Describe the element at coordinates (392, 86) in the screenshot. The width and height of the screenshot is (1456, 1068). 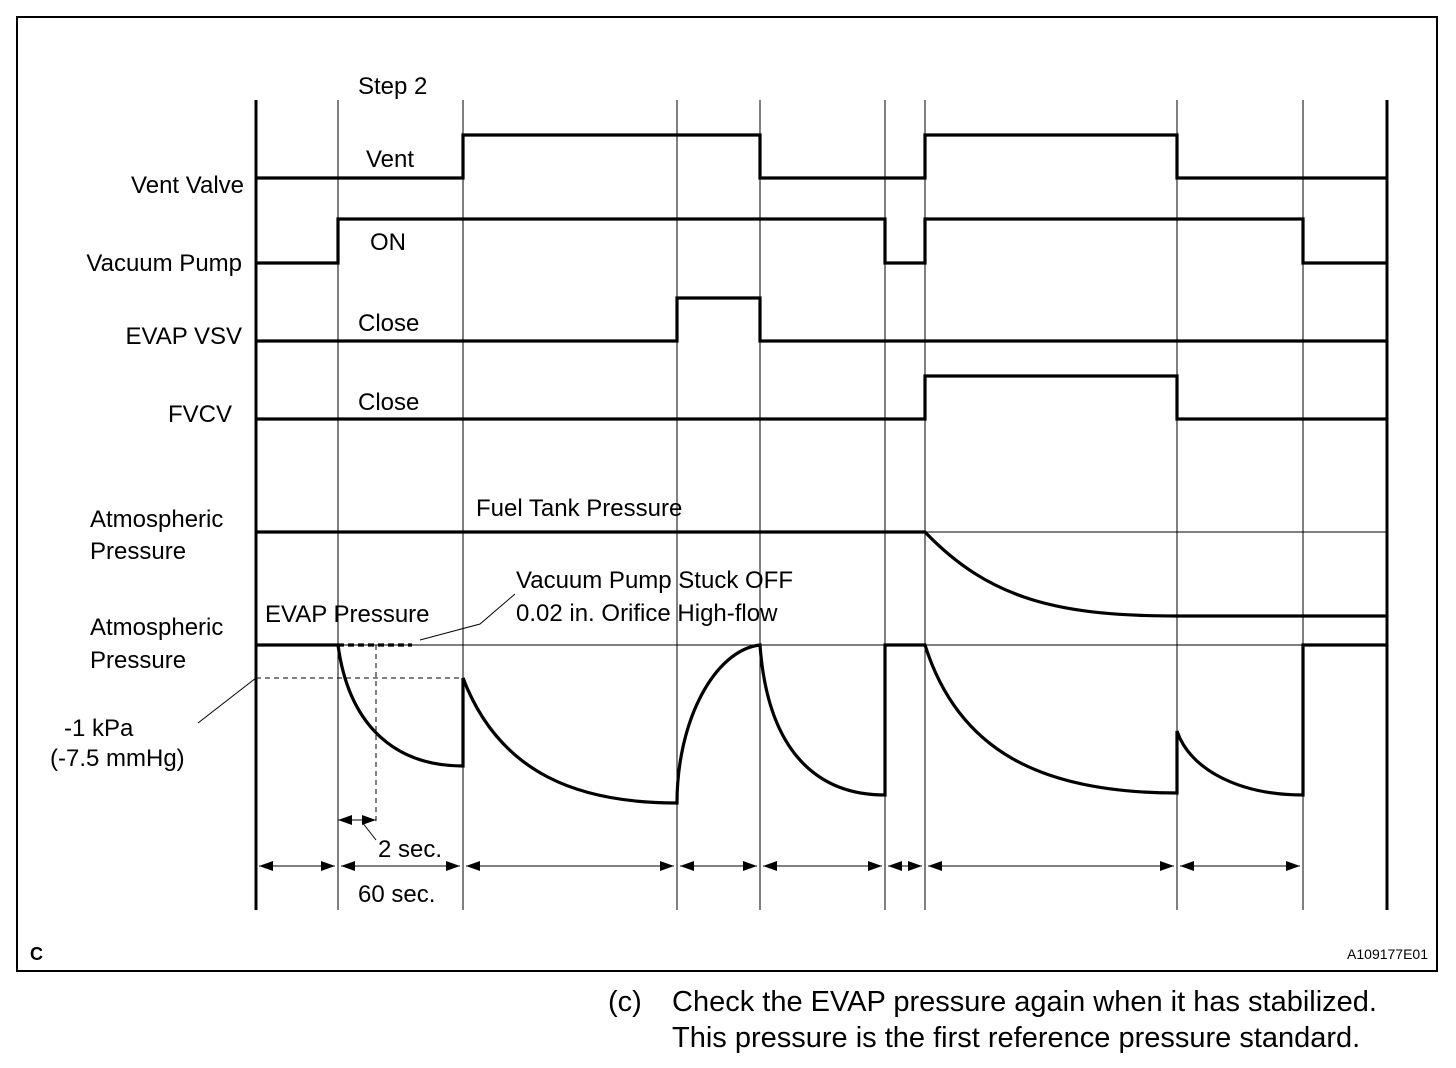
I see `step-label: Step 2` at that location.